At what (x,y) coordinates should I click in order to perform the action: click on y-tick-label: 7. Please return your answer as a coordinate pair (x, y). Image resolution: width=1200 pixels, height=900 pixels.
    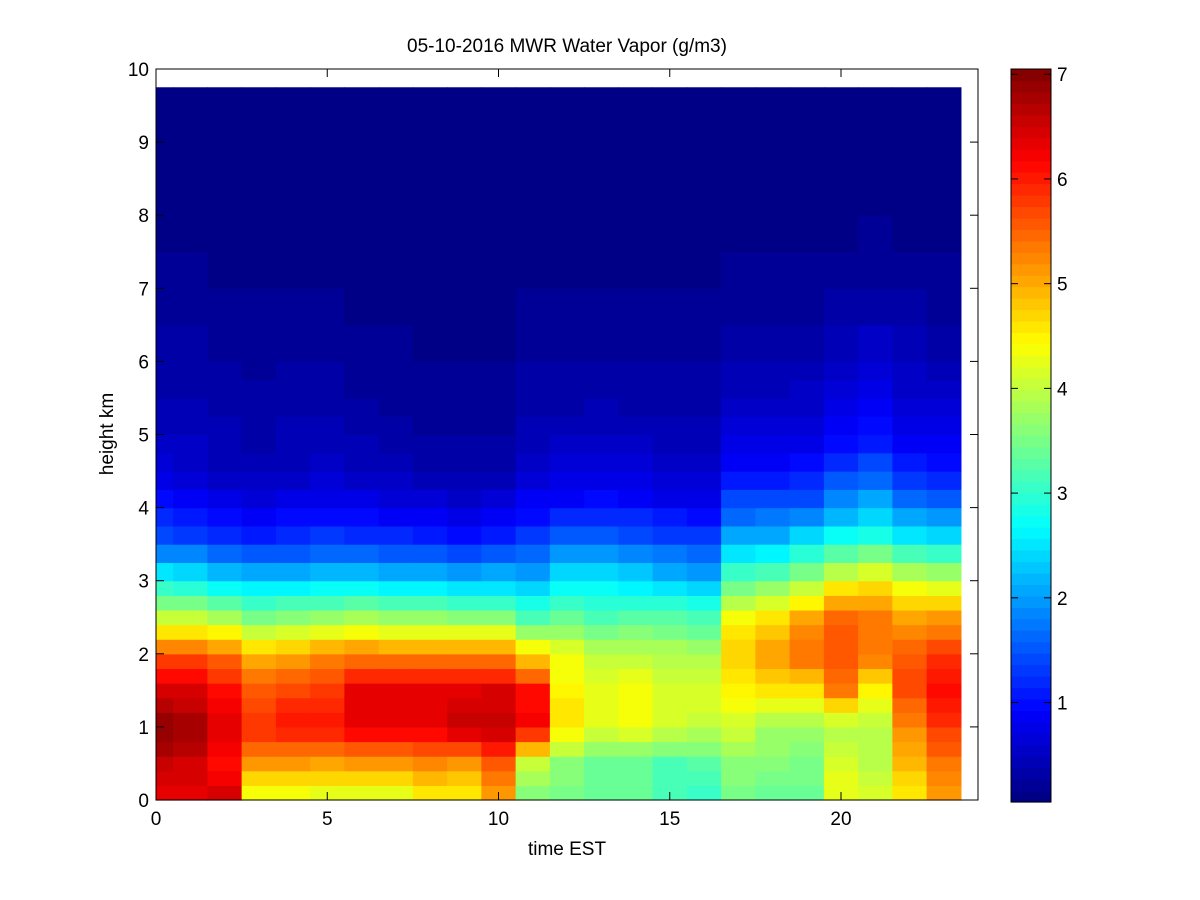
    Looking at the image, I should click on (143, 289).